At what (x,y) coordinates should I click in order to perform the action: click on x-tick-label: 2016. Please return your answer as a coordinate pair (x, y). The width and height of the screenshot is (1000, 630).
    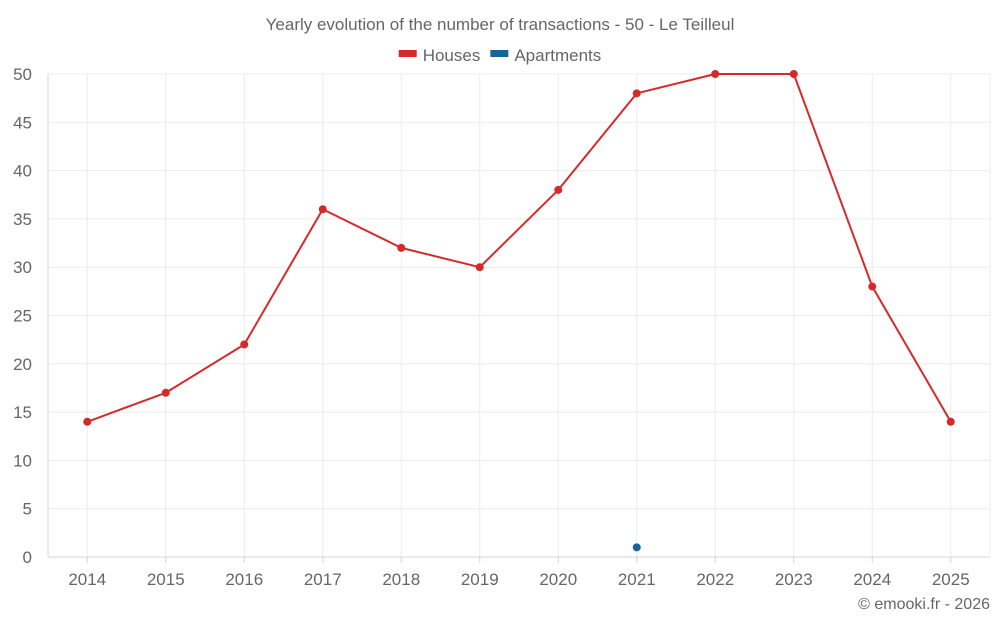
    Looking at the image, I should click on (244, 579).